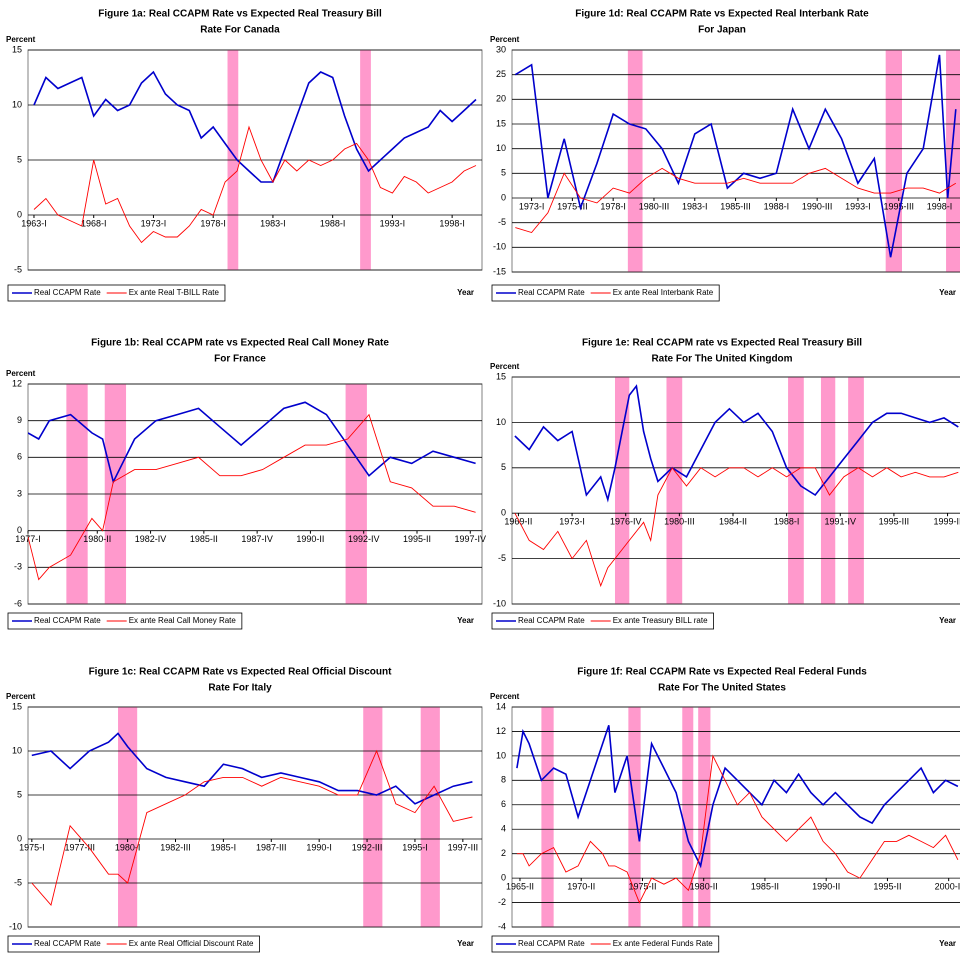 Image resolution: width=960 pixels, height=961 pixels. Describe the element at coordinates (572, 206) in the screenshot. I see `x-tick-label: 1975-III` at that location.